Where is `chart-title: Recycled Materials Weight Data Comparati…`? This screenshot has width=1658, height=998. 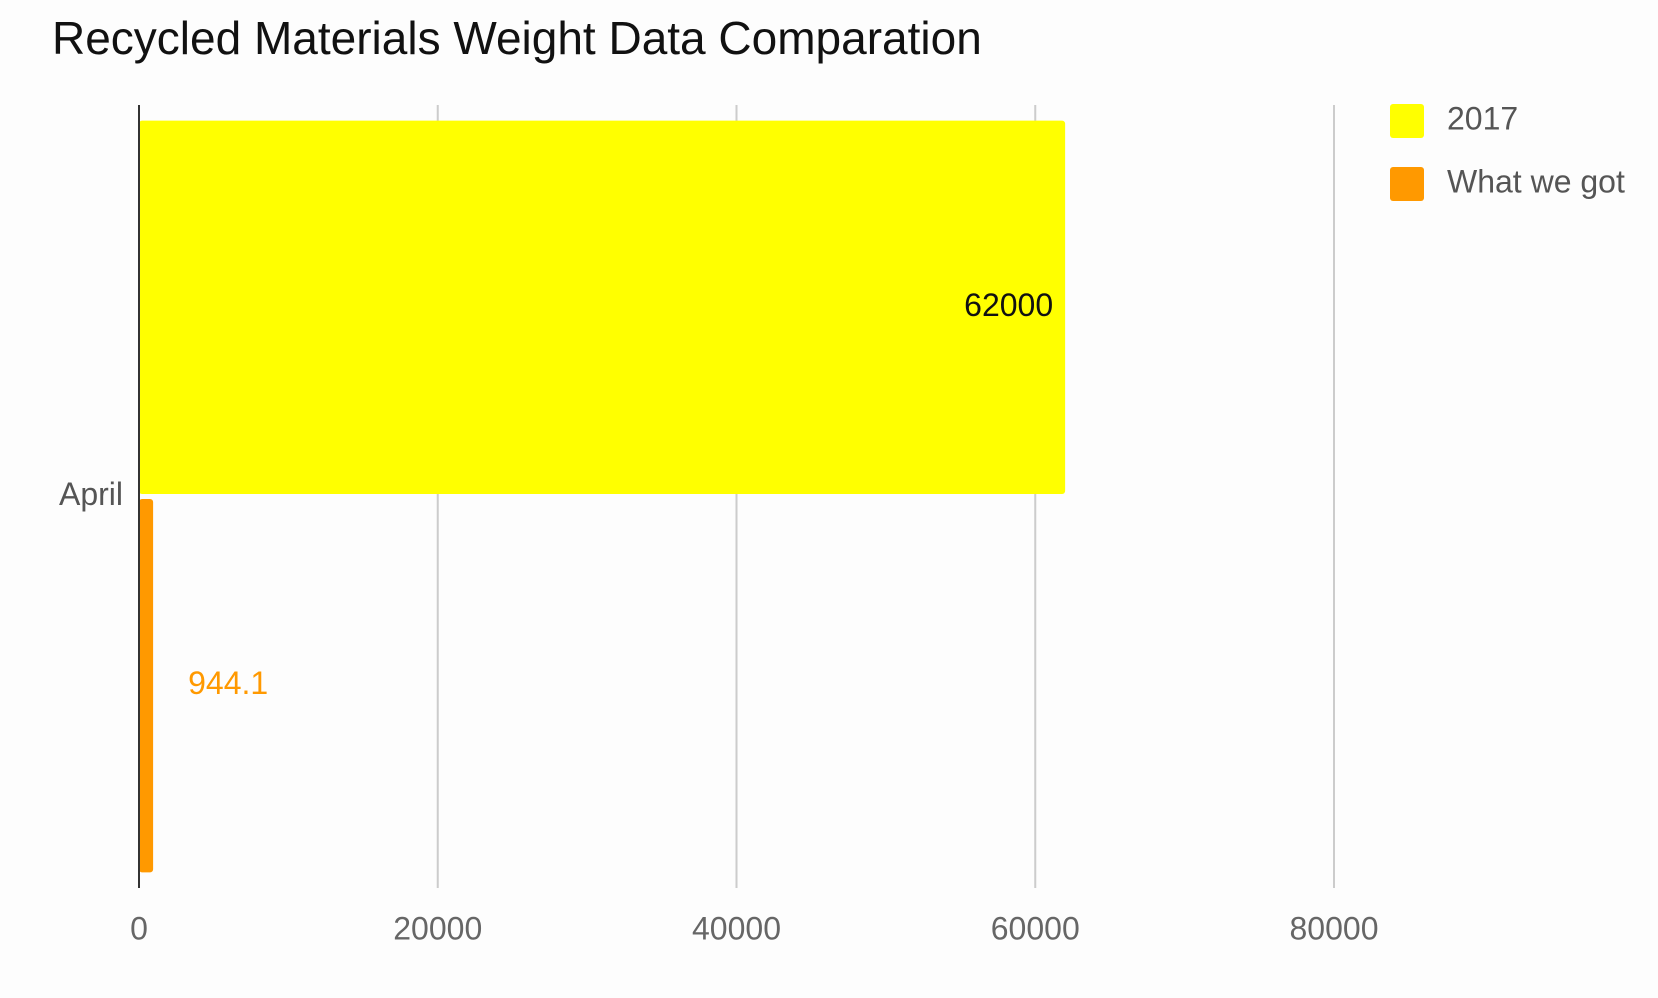
chart-title: Recycled Materials Weight Data Comparati… is located at coordinates (517, 38).